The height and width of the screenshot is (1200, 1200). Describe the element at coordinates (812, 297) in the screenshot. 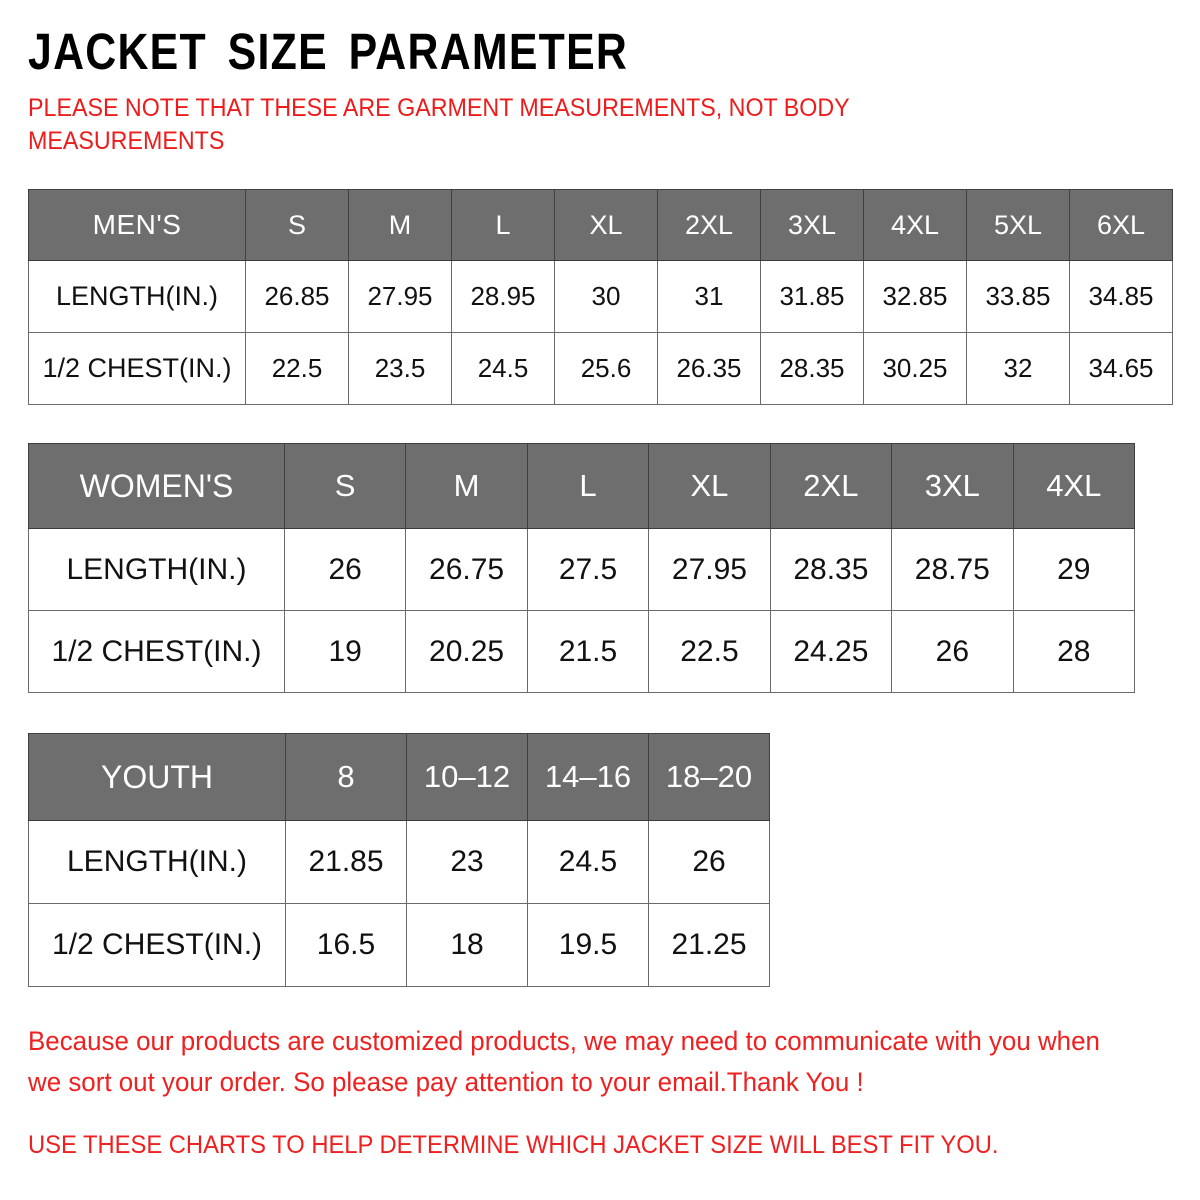

I see `mens-length-3xl: 31.85` at that location.